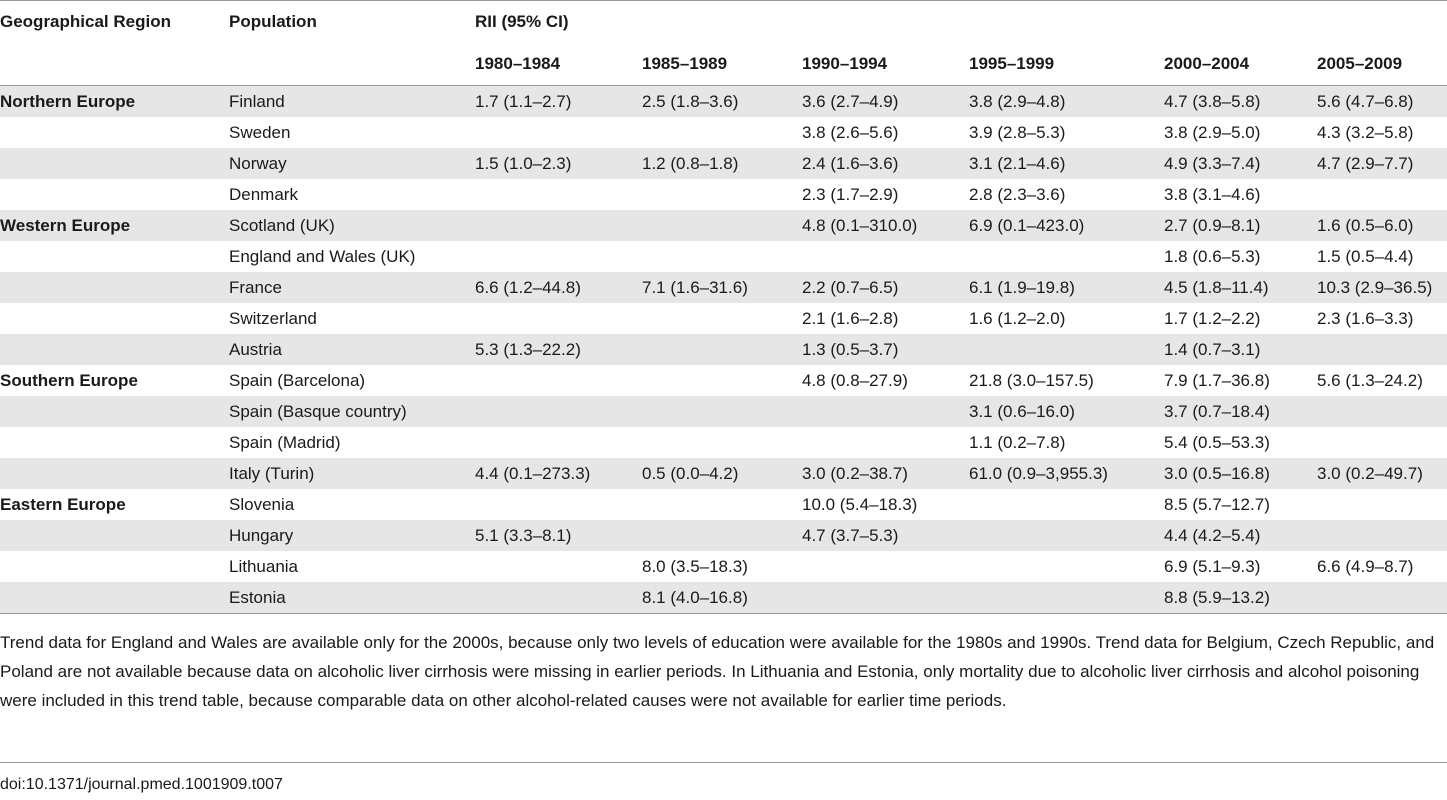  What do you see at coordinates (1017, 442) in the screenshot?
I see `rii-value-cell: 1.1 (0.2–7.8)` at bounding box center [1017, 442].